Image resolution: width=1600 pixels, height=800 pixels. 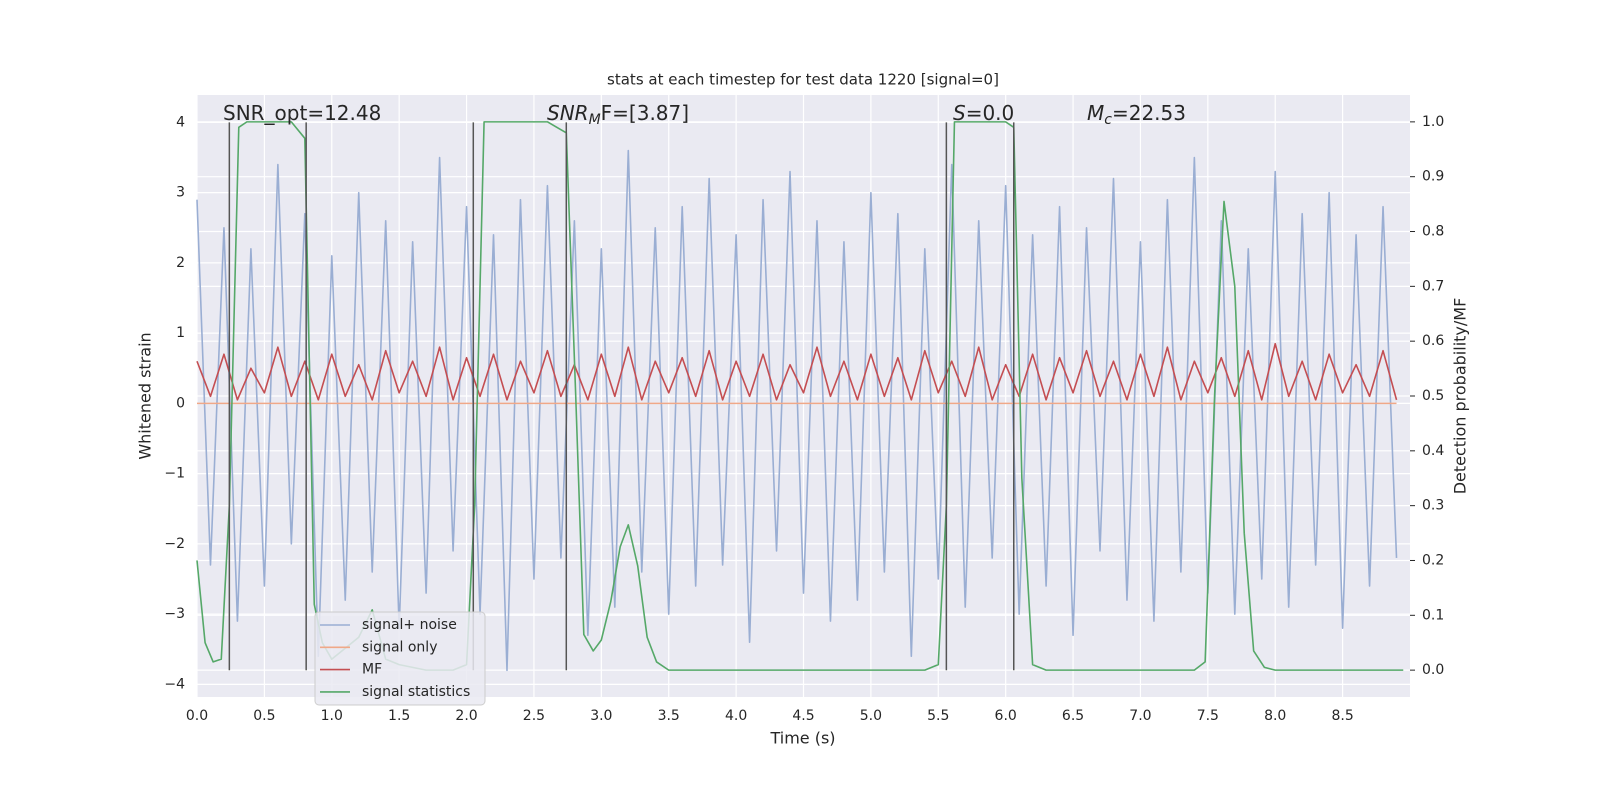 I want to click on legend-box, so click(x=400, y=658).